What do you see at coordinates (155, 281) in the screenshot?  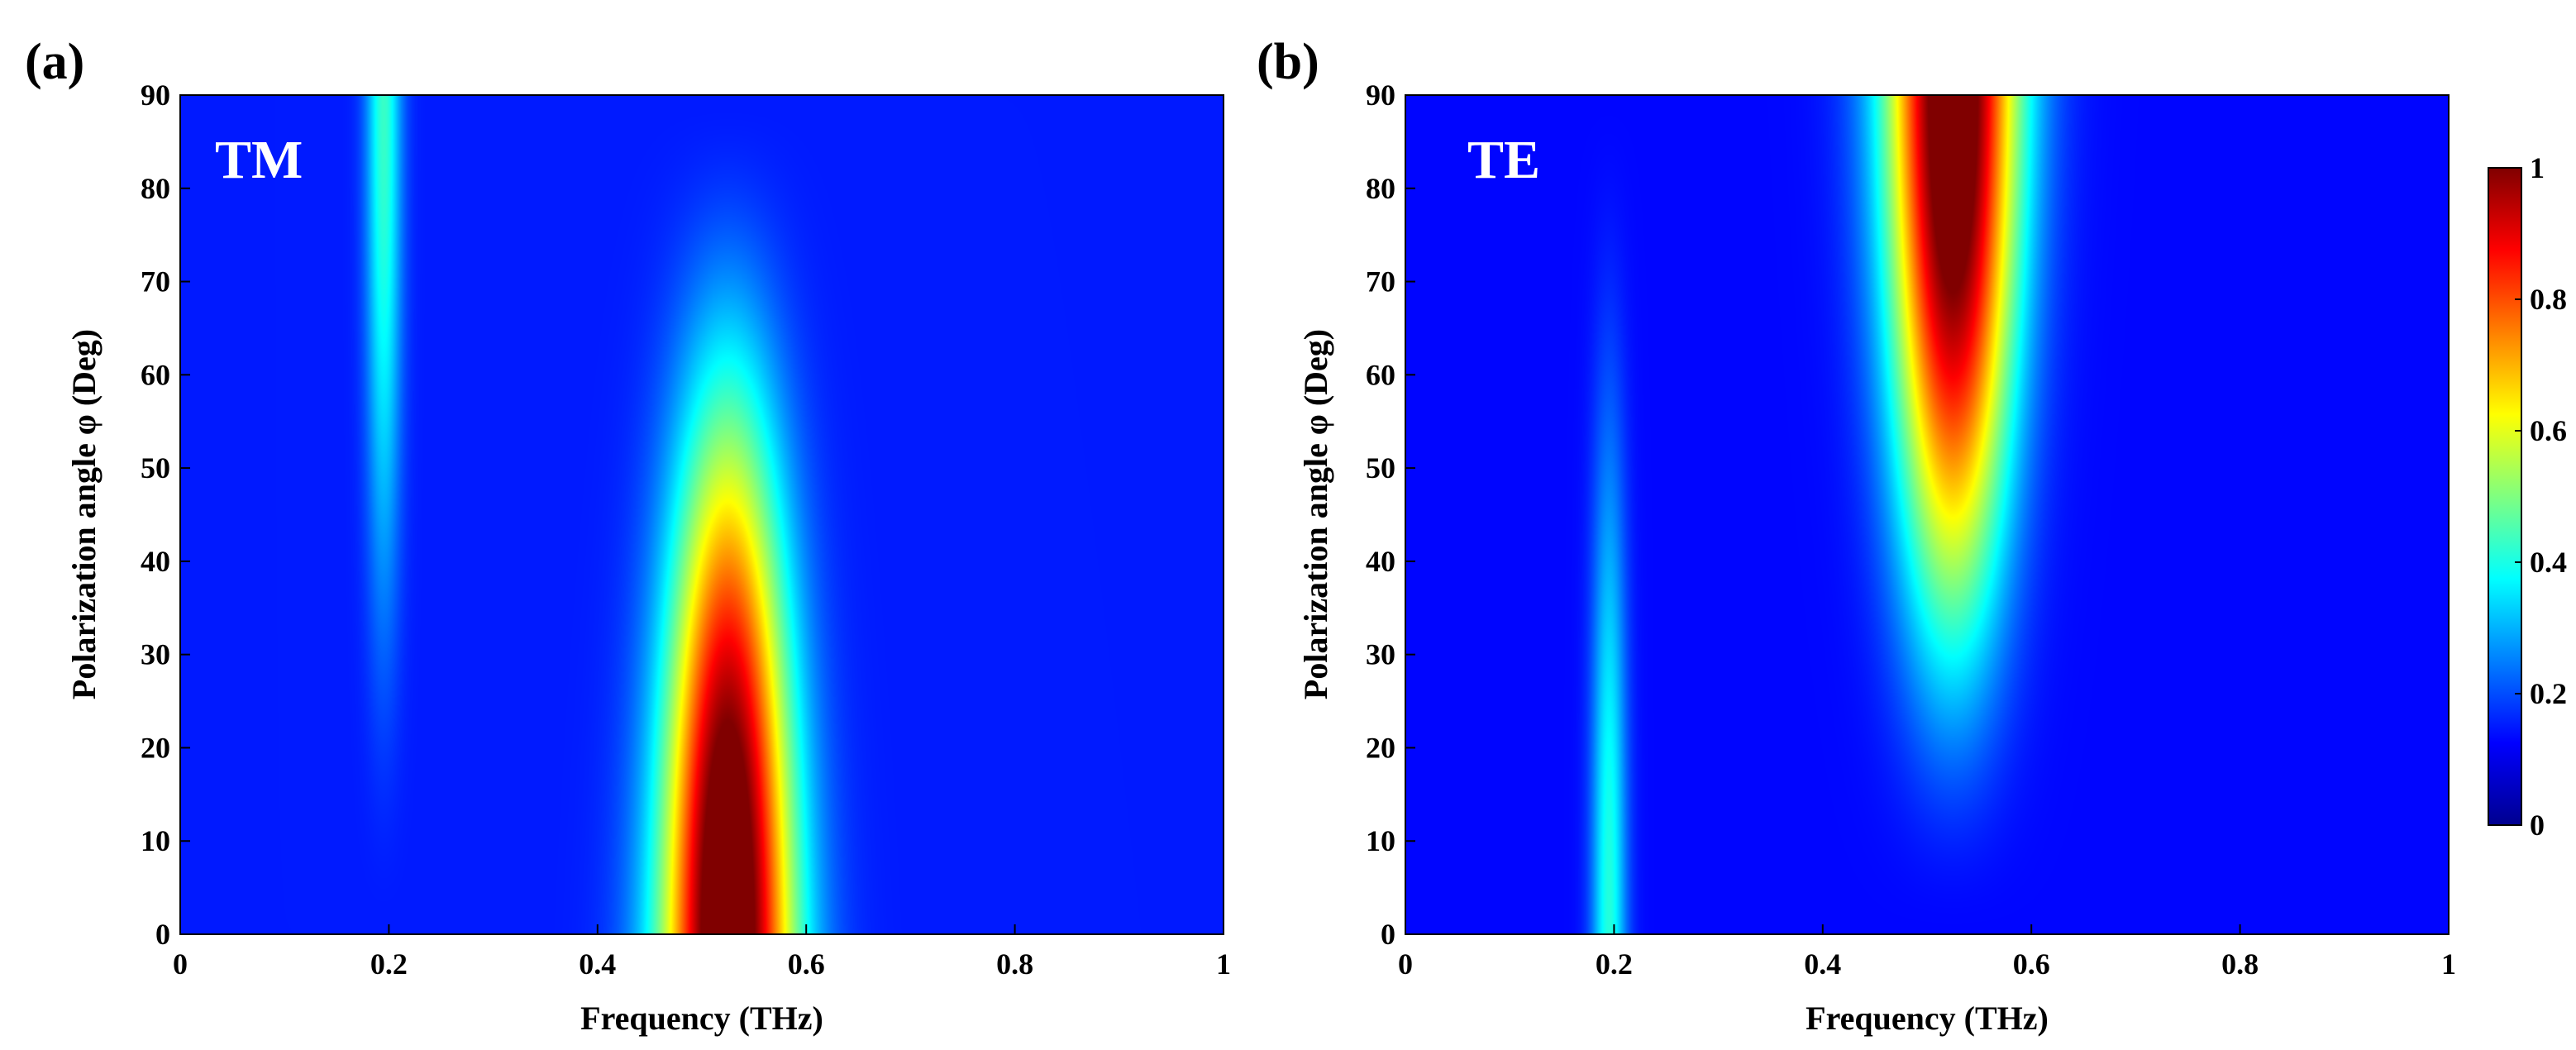 I see `panel-a-y-tick-label: 70` at bounding box center [155, 281].